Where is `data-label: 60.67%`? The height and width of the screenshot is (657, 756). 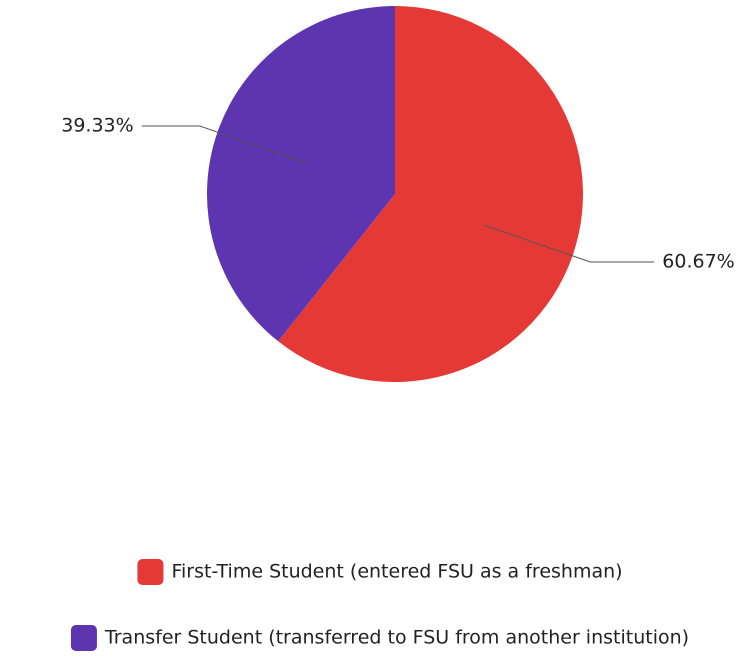
data-label: 60.67% is located at coordinates (698, 262).